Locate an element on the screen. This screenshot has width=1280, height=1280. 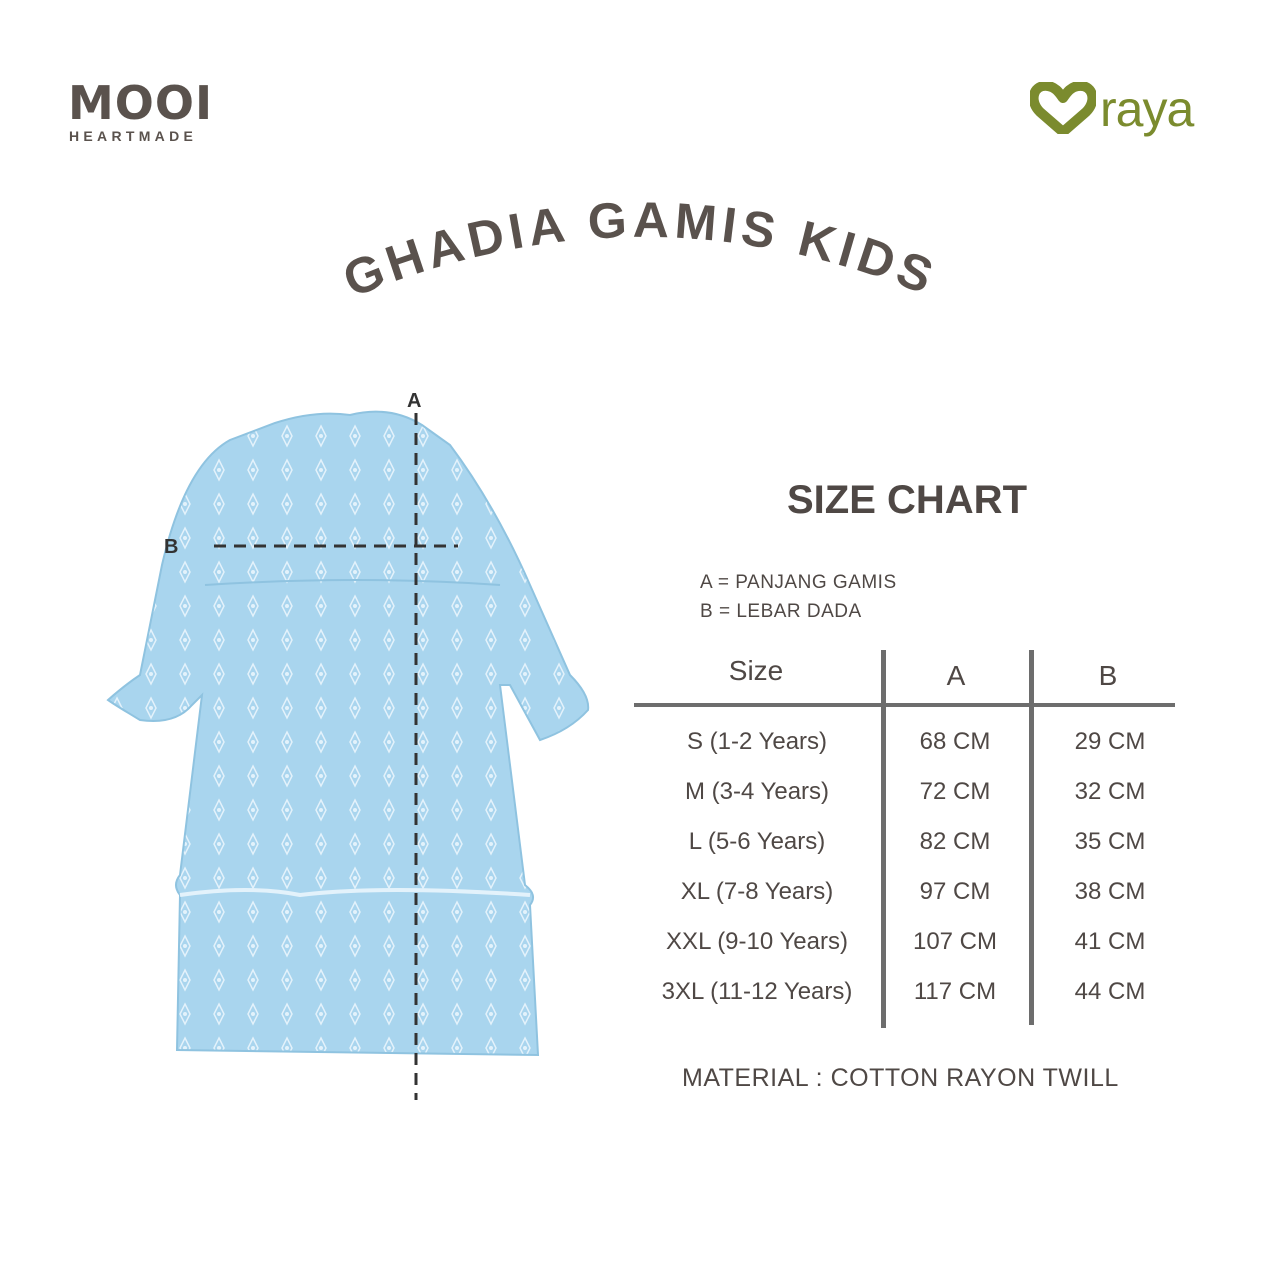
column-header-size: Size is located at coordinates (756, 670).